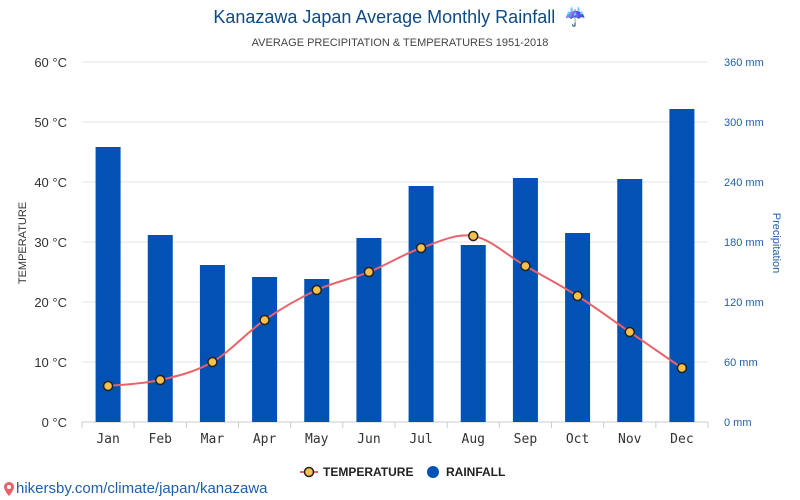 Image resolution: width=800 pixels, height=500 pixels. Describe the element at coordinates (368, 472) in the screenshot. I see `legend-temperature-label: TEMPERATURE` at that location.